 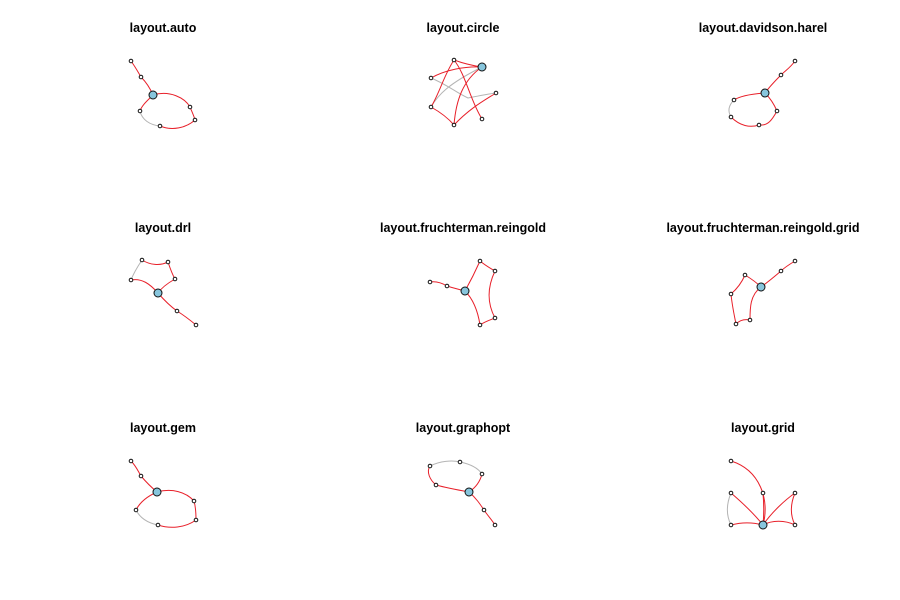 I want to click on panel-layout-grid: layout.grid, so click(x=762, y=475).